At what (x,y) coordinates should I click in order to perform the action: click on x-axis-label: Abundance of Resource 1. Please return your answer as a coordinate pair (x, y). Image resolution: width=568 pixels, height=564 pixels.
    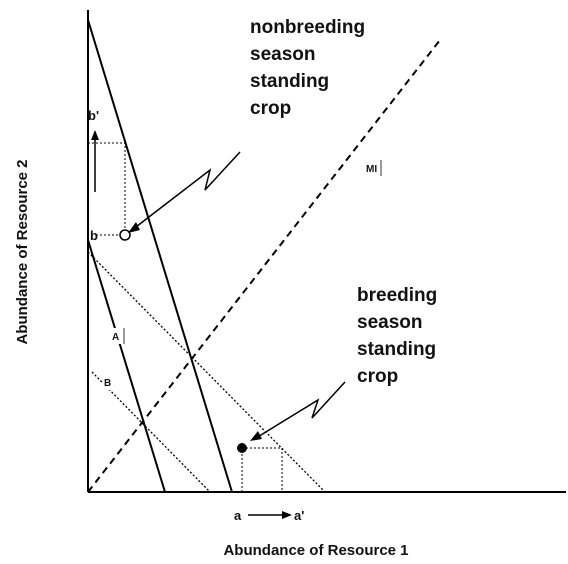
    Looking at the image, I should click on (315, 550).